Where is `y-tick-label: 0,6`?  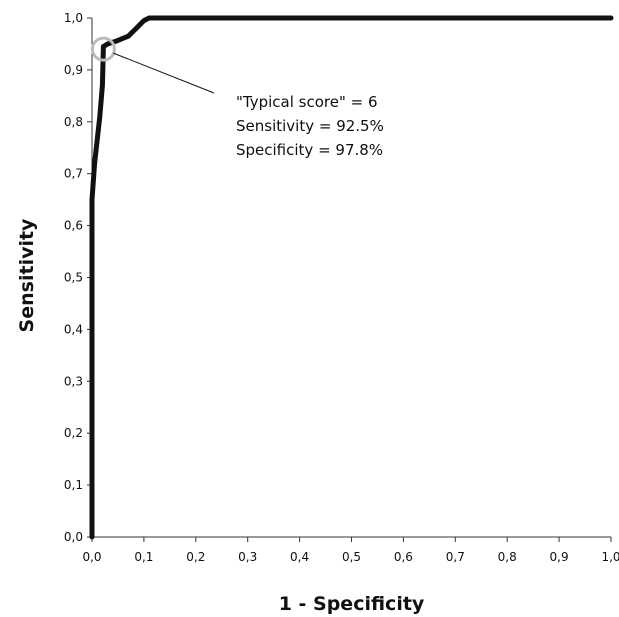
y-tick-label: 0,6 is located at coordinates (73, 226).